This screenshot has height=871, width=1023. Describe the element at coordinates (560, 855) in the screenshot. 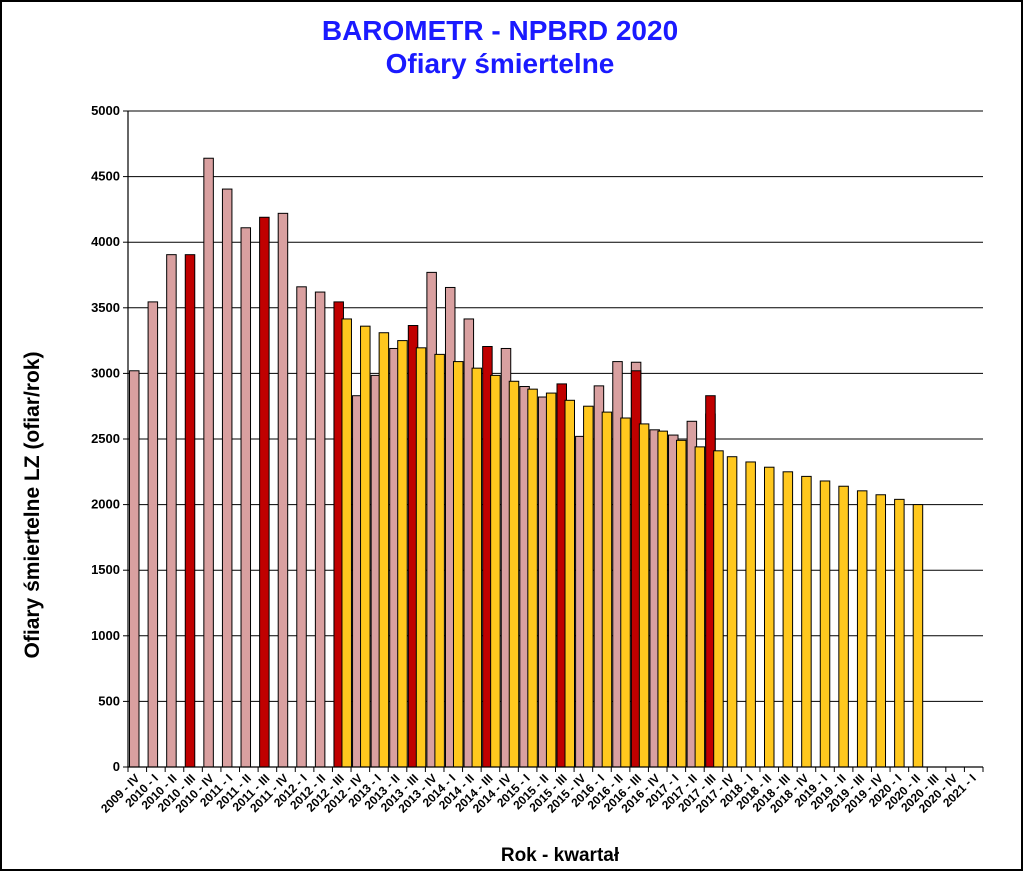

I see `x-axis-label: Rok - kwartał` at that location.